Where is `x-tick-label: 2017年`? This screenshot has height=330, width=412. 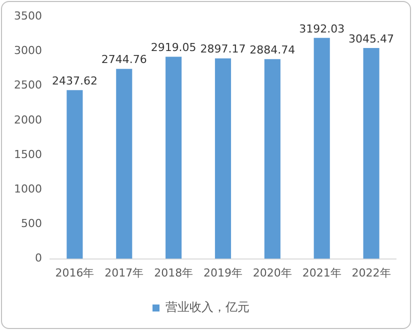
x-tick-label: 2017年 is located at coordinates (124, 273).